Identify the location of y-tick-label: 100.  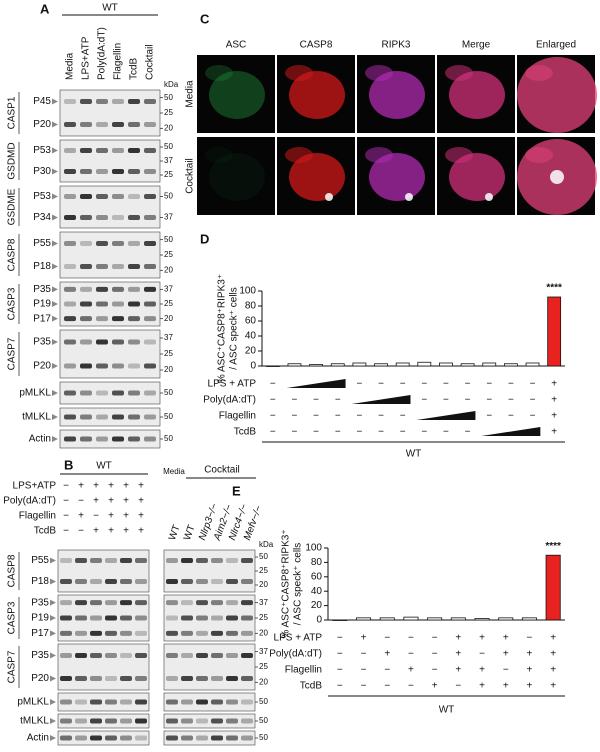
(247, 291).